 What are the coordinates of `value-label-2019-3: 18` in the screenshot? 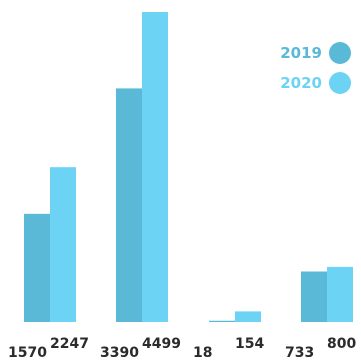 It's located at (202, 353).